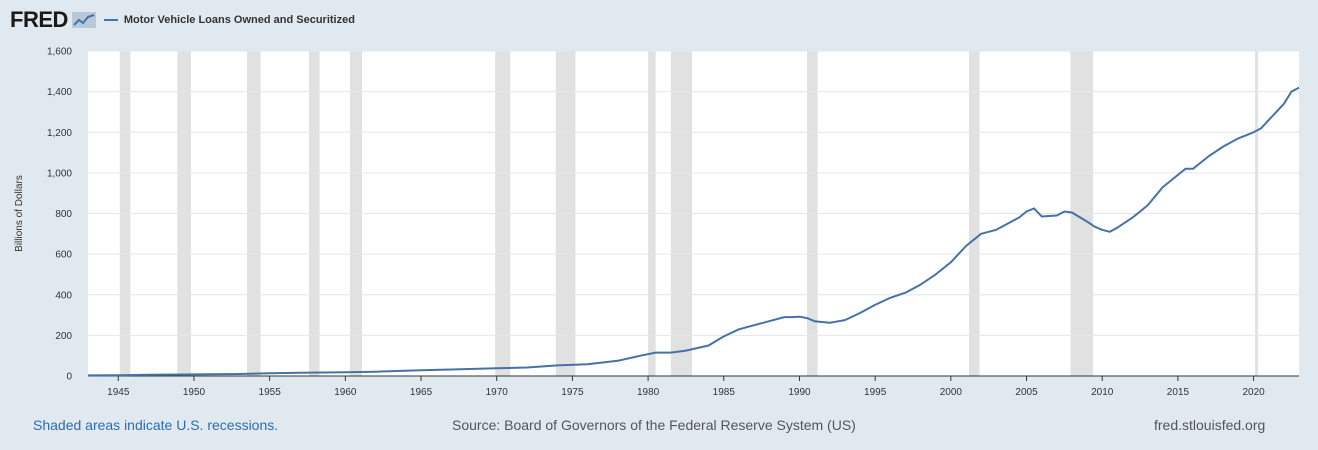  What do you see at coordinates (110, 20) in the screenshot?
I see `legend-line-swatch` at bounding box center [110, 20].